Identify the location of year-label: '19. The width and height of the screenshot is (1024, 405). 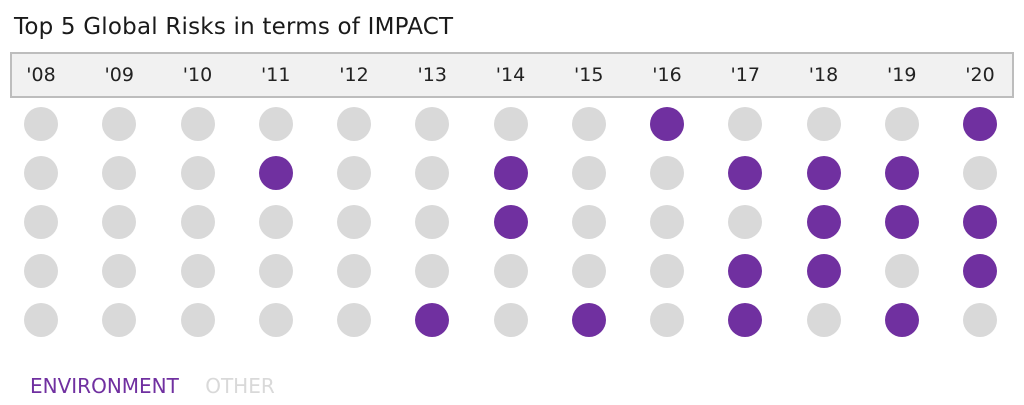
(902, 75).